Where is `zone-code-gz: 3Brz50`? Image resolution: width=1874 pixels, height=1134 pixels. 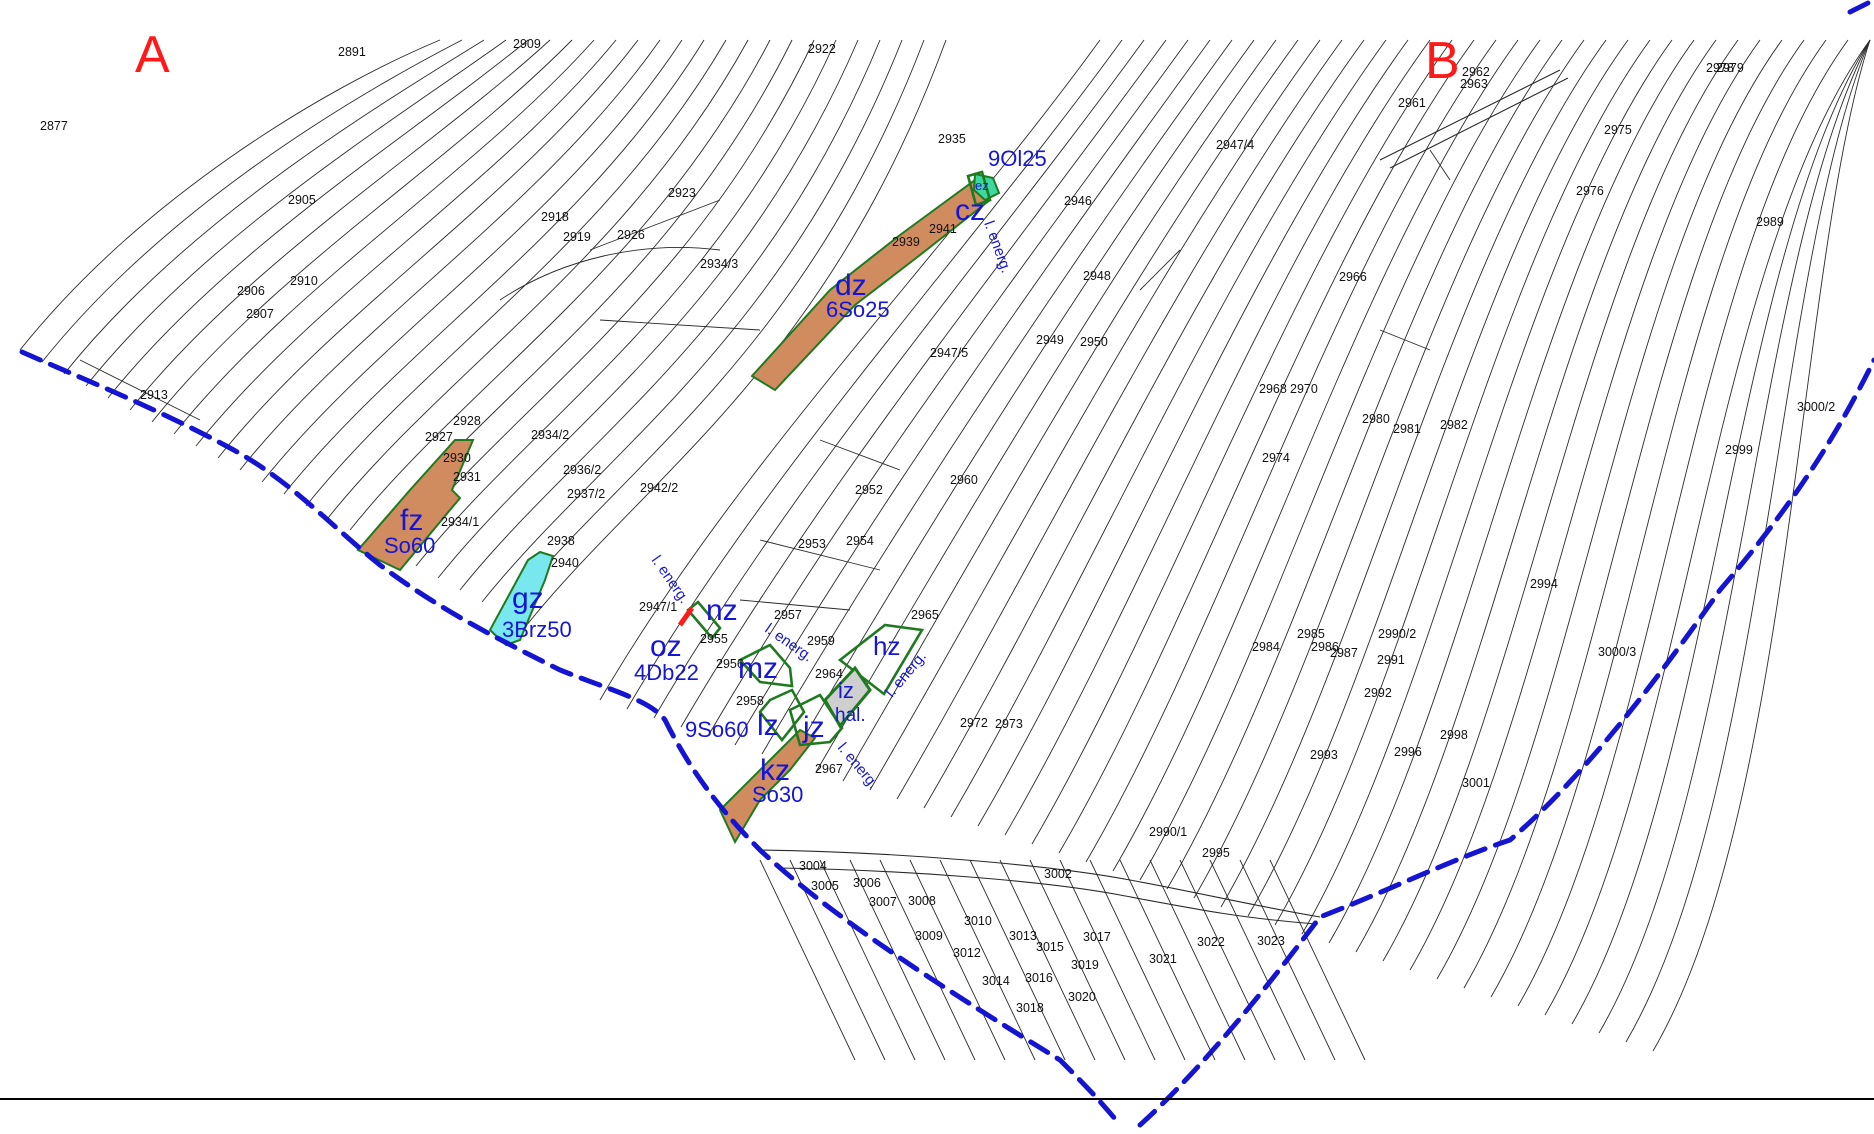 zone-code-gz: 3Brz50 is located at coordinates (537, 629).